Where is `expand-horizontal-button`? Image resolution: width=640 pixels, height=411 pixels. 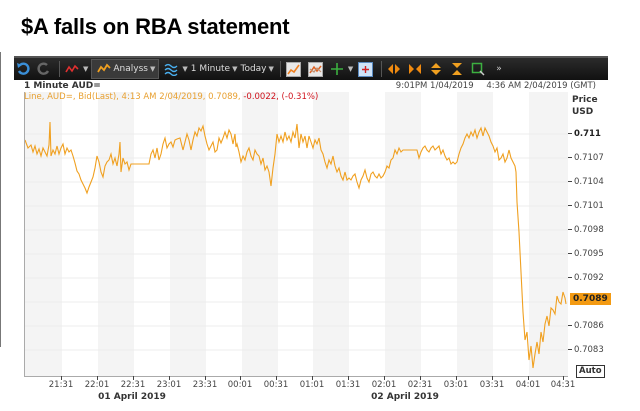 expand-horizontal-button is located at coordinates (394, 69).